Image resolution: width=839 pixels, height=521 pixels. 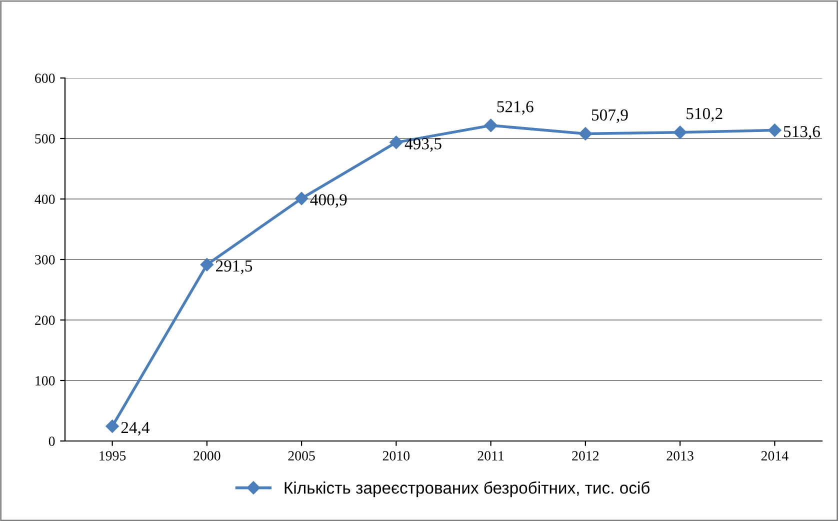 I want to click on x-tick-label: 2005, so click(x=301, y=455).